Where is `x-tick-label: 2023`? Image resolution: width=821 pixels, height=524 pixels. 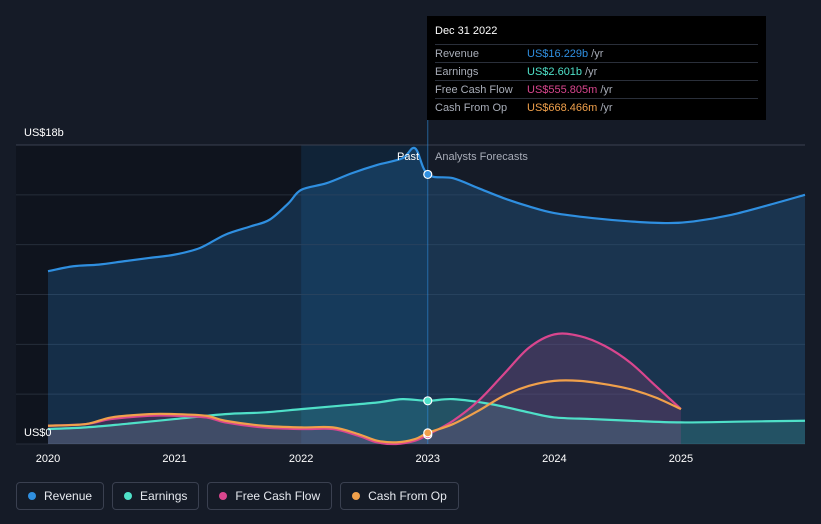
x-tick-label: 2023 is located at coordinates (428, 459).